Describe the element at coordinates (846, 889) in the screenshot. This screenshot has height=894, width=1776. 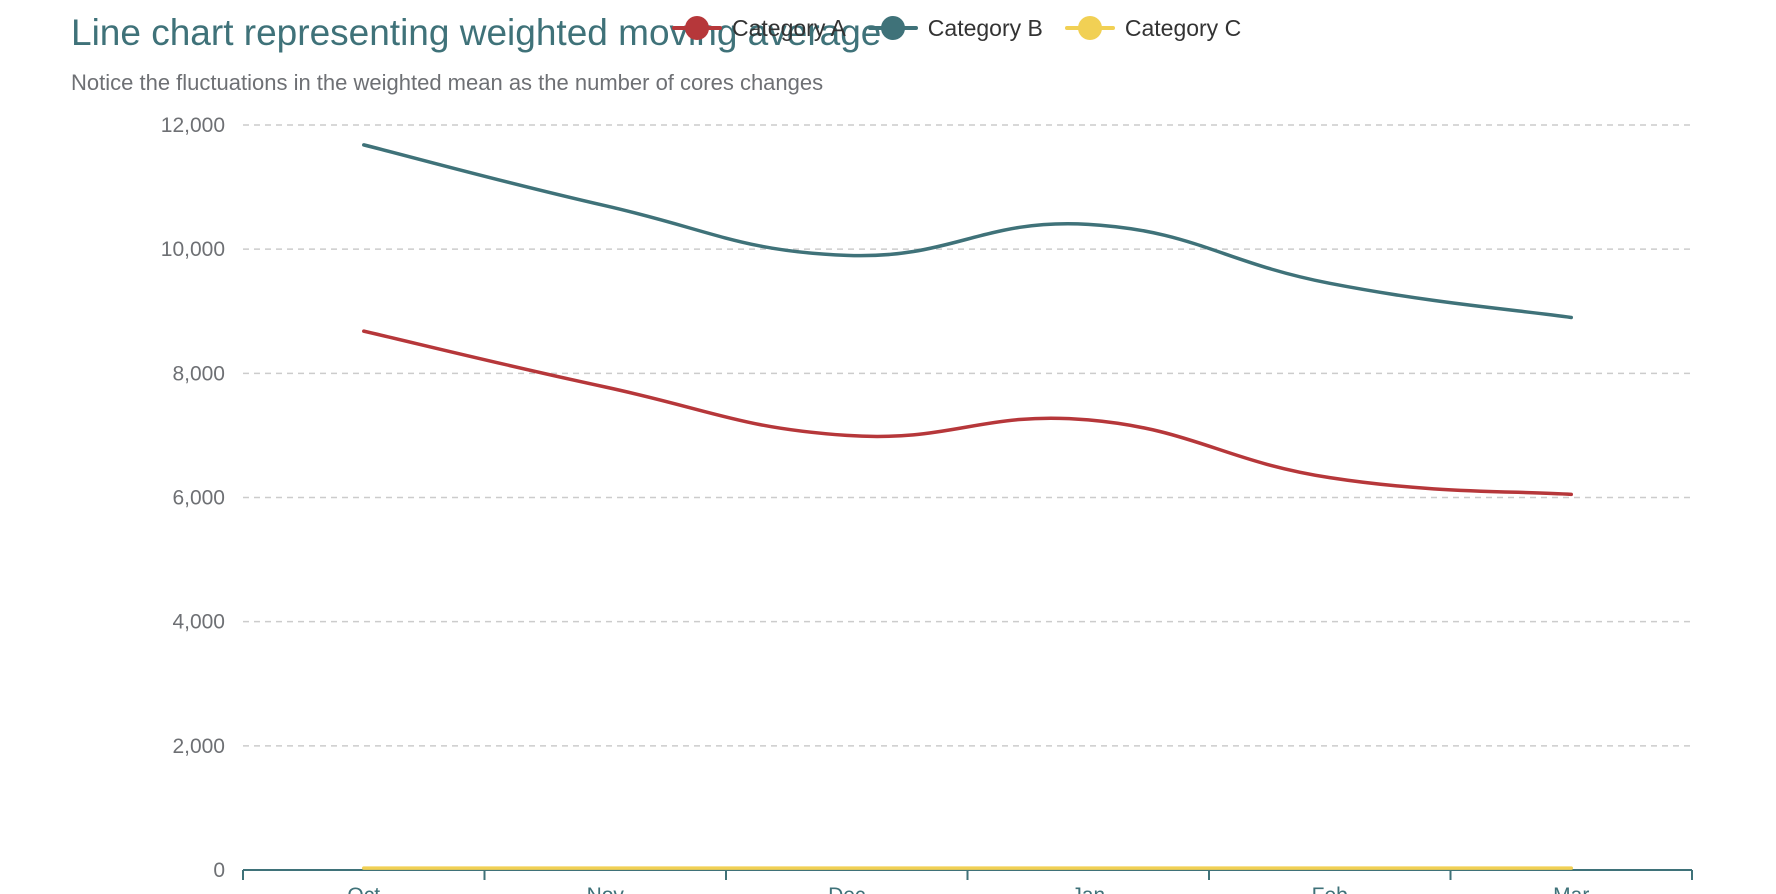
I see `x-tick-label: Dec` at that location.